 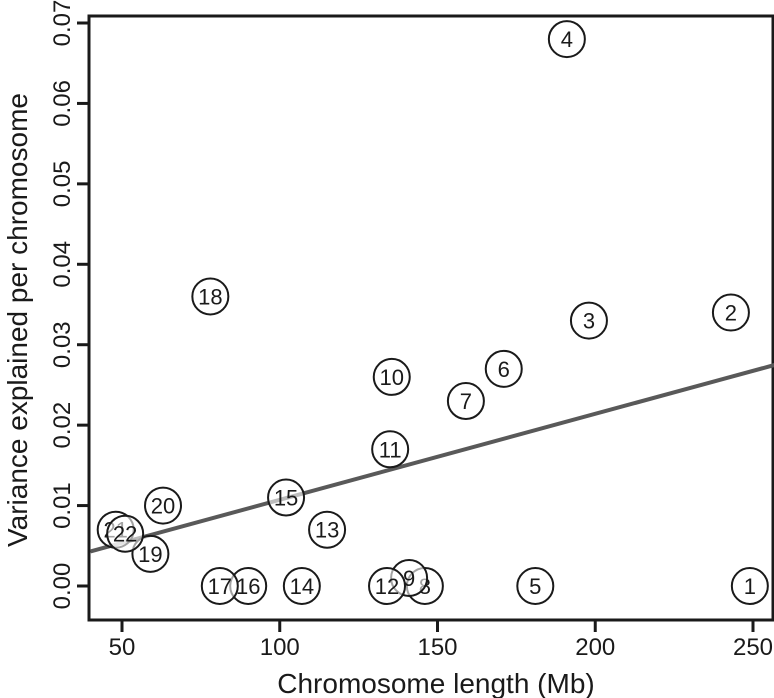 I want to click on y-axis: 0.00 0.01 0.02 0.03 0.04 0.05 0.06 0.07, so click(x=69, y=304).